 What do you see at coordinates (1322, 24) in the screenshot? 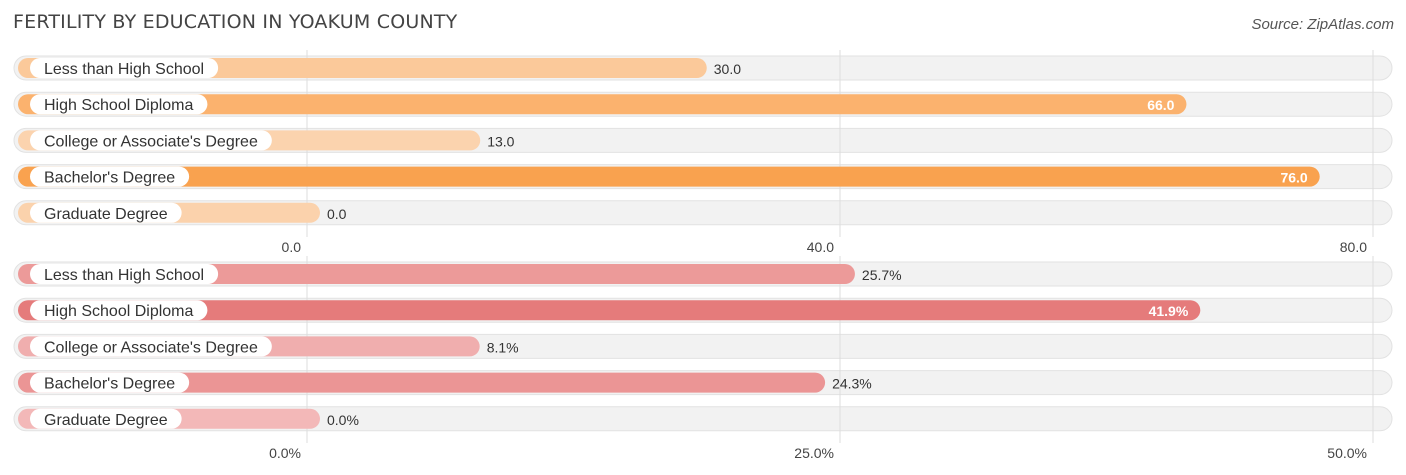
I see `source-label: Source: ZipAtlas.com` at bounding box center [1322, 24].